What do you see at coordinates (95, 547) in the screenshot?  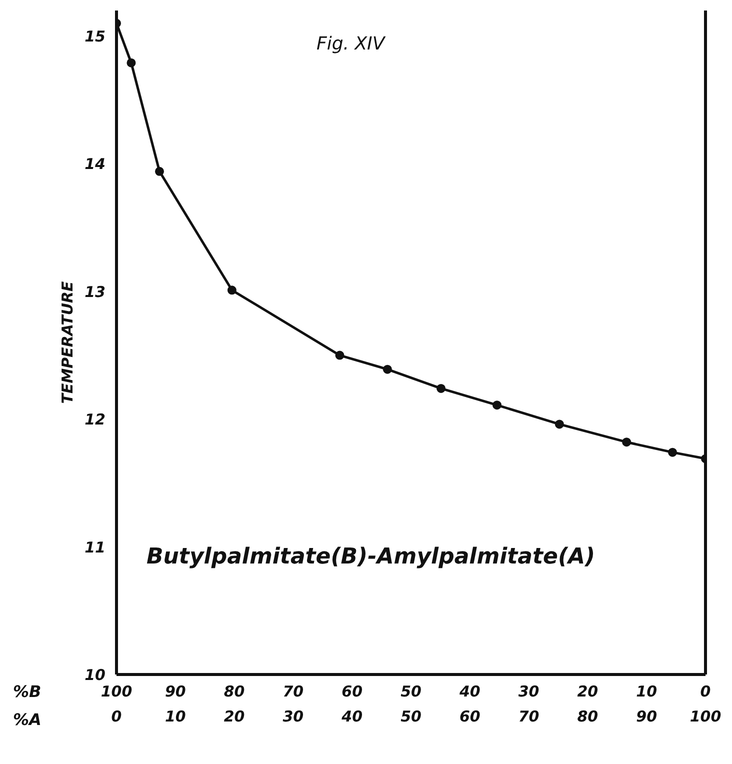 I see `y-tick-label: 11` at bounding box center [95, 547].